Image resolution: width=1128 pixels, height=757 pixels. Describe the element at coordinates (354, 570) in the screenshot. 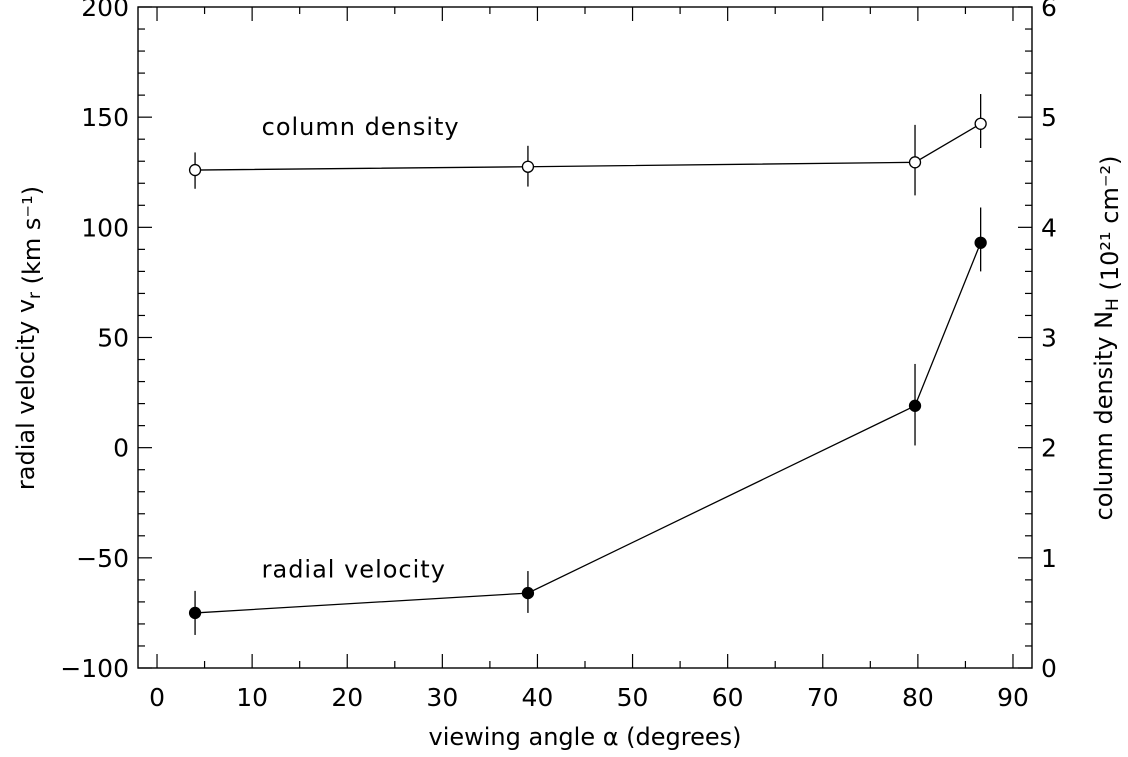

I see `series-annotation: radial velocity` at that location.